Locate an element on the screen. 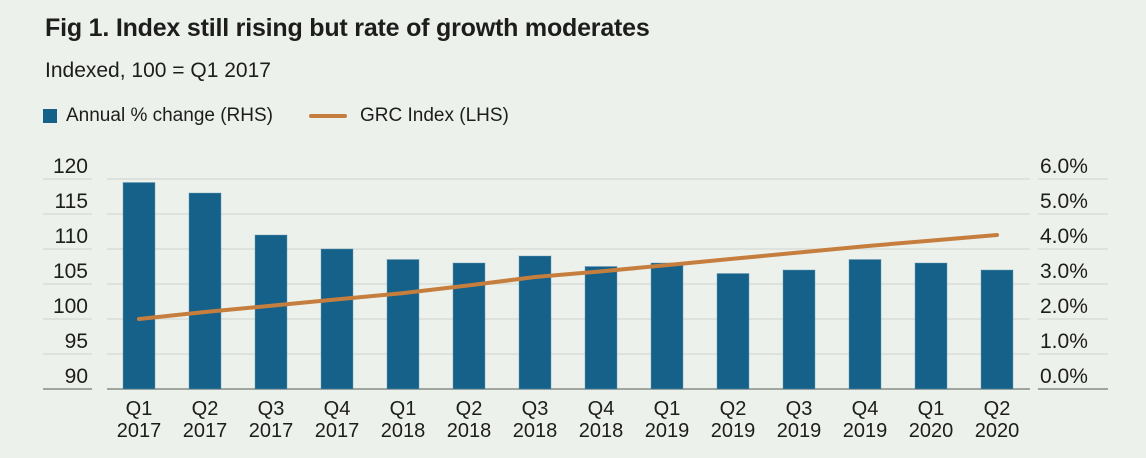  bar-q4-2017 is located at coordinates (337, 319).